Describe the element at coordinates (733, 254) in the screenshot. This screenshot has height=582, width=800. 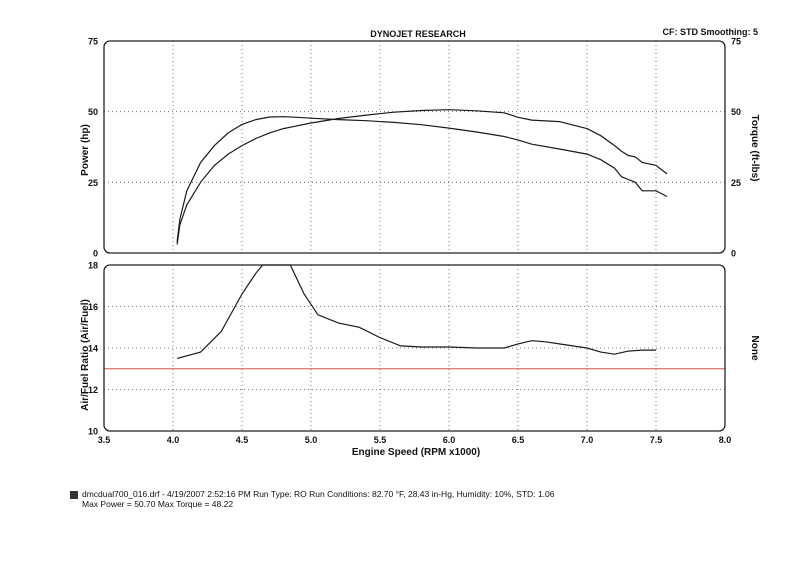
I see `torque-ytick-label: 0` at that location.